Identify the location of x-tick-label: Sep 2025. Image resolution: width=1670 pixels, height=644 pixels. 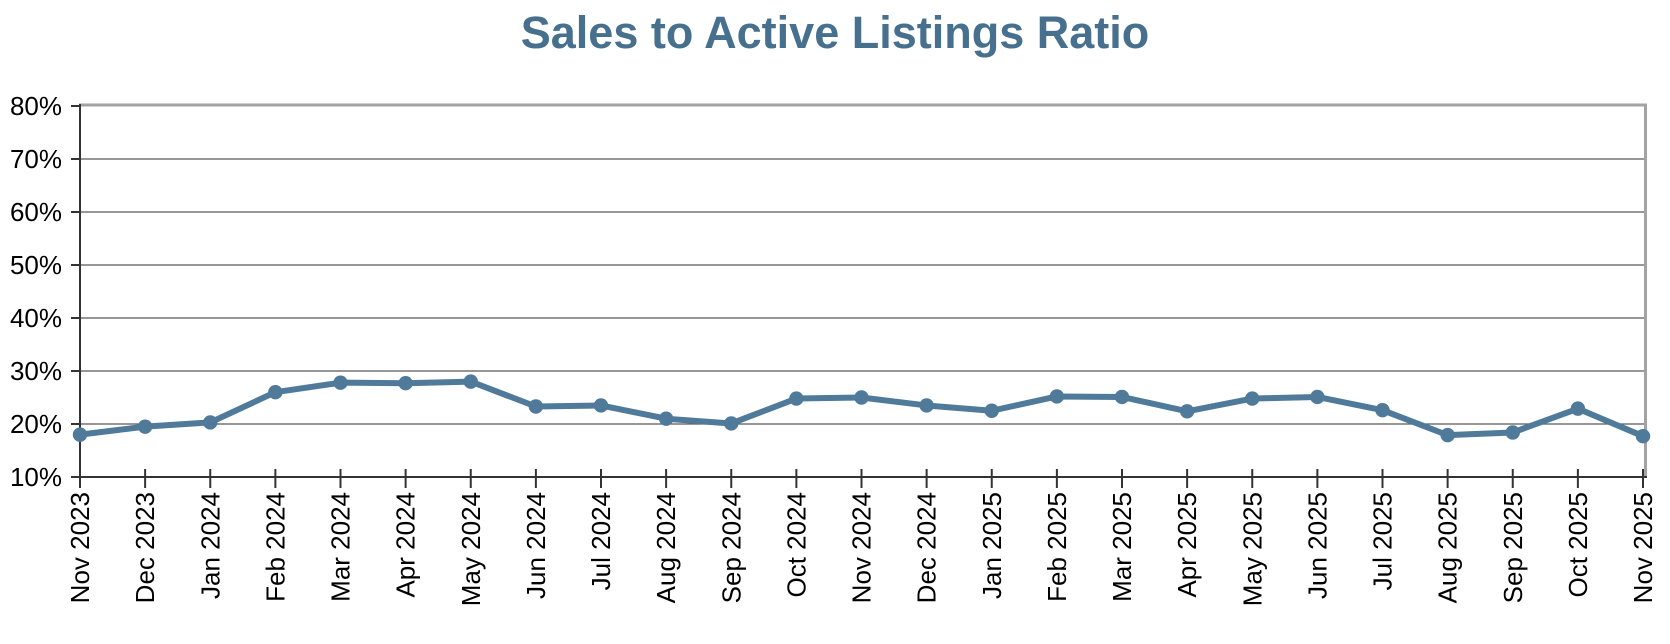
(1513, 547).